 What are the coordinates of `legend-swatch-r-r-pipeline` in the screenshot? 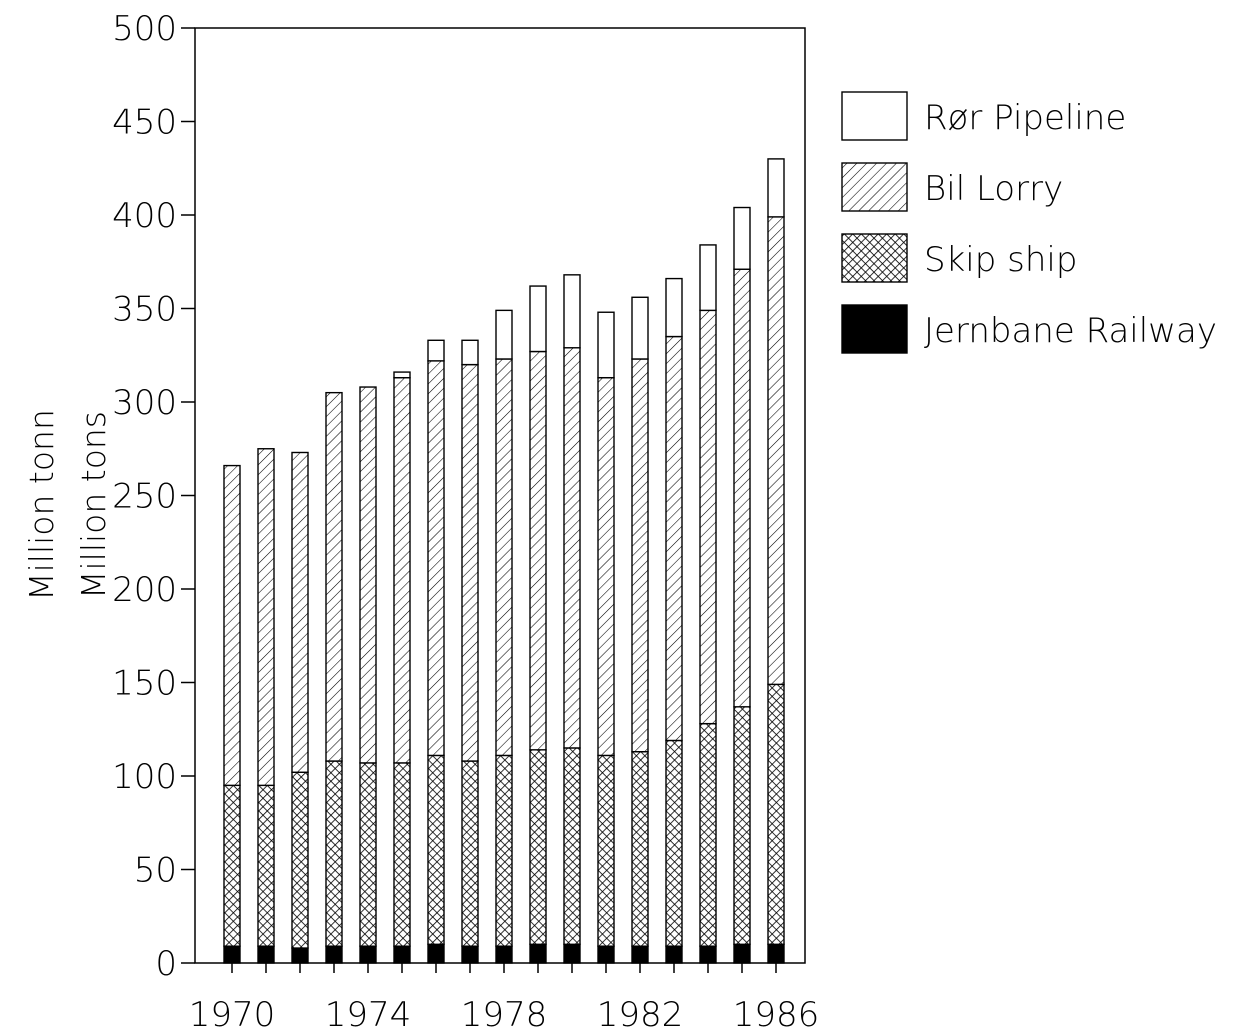 It's located at (874, 116).